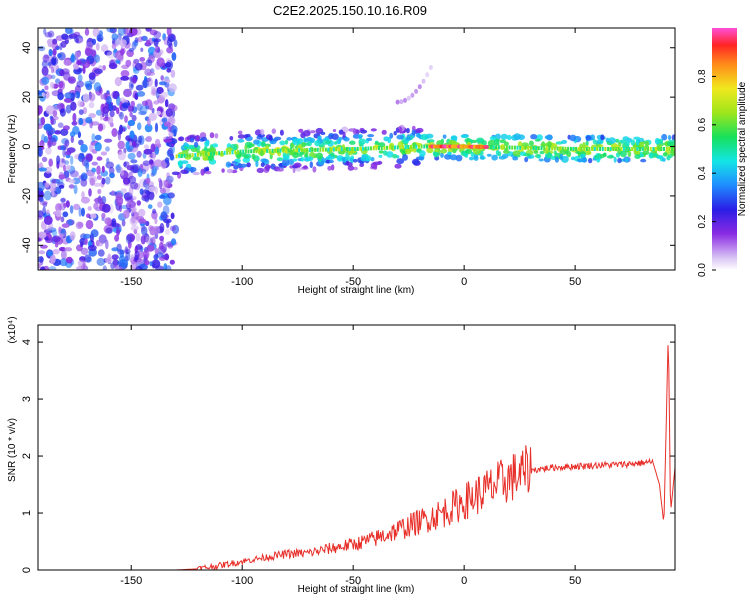  What do you see at coordinates (131, 282) in the screenshot?
I see `x-tick-label: -150` at bounding box center [131, 282].